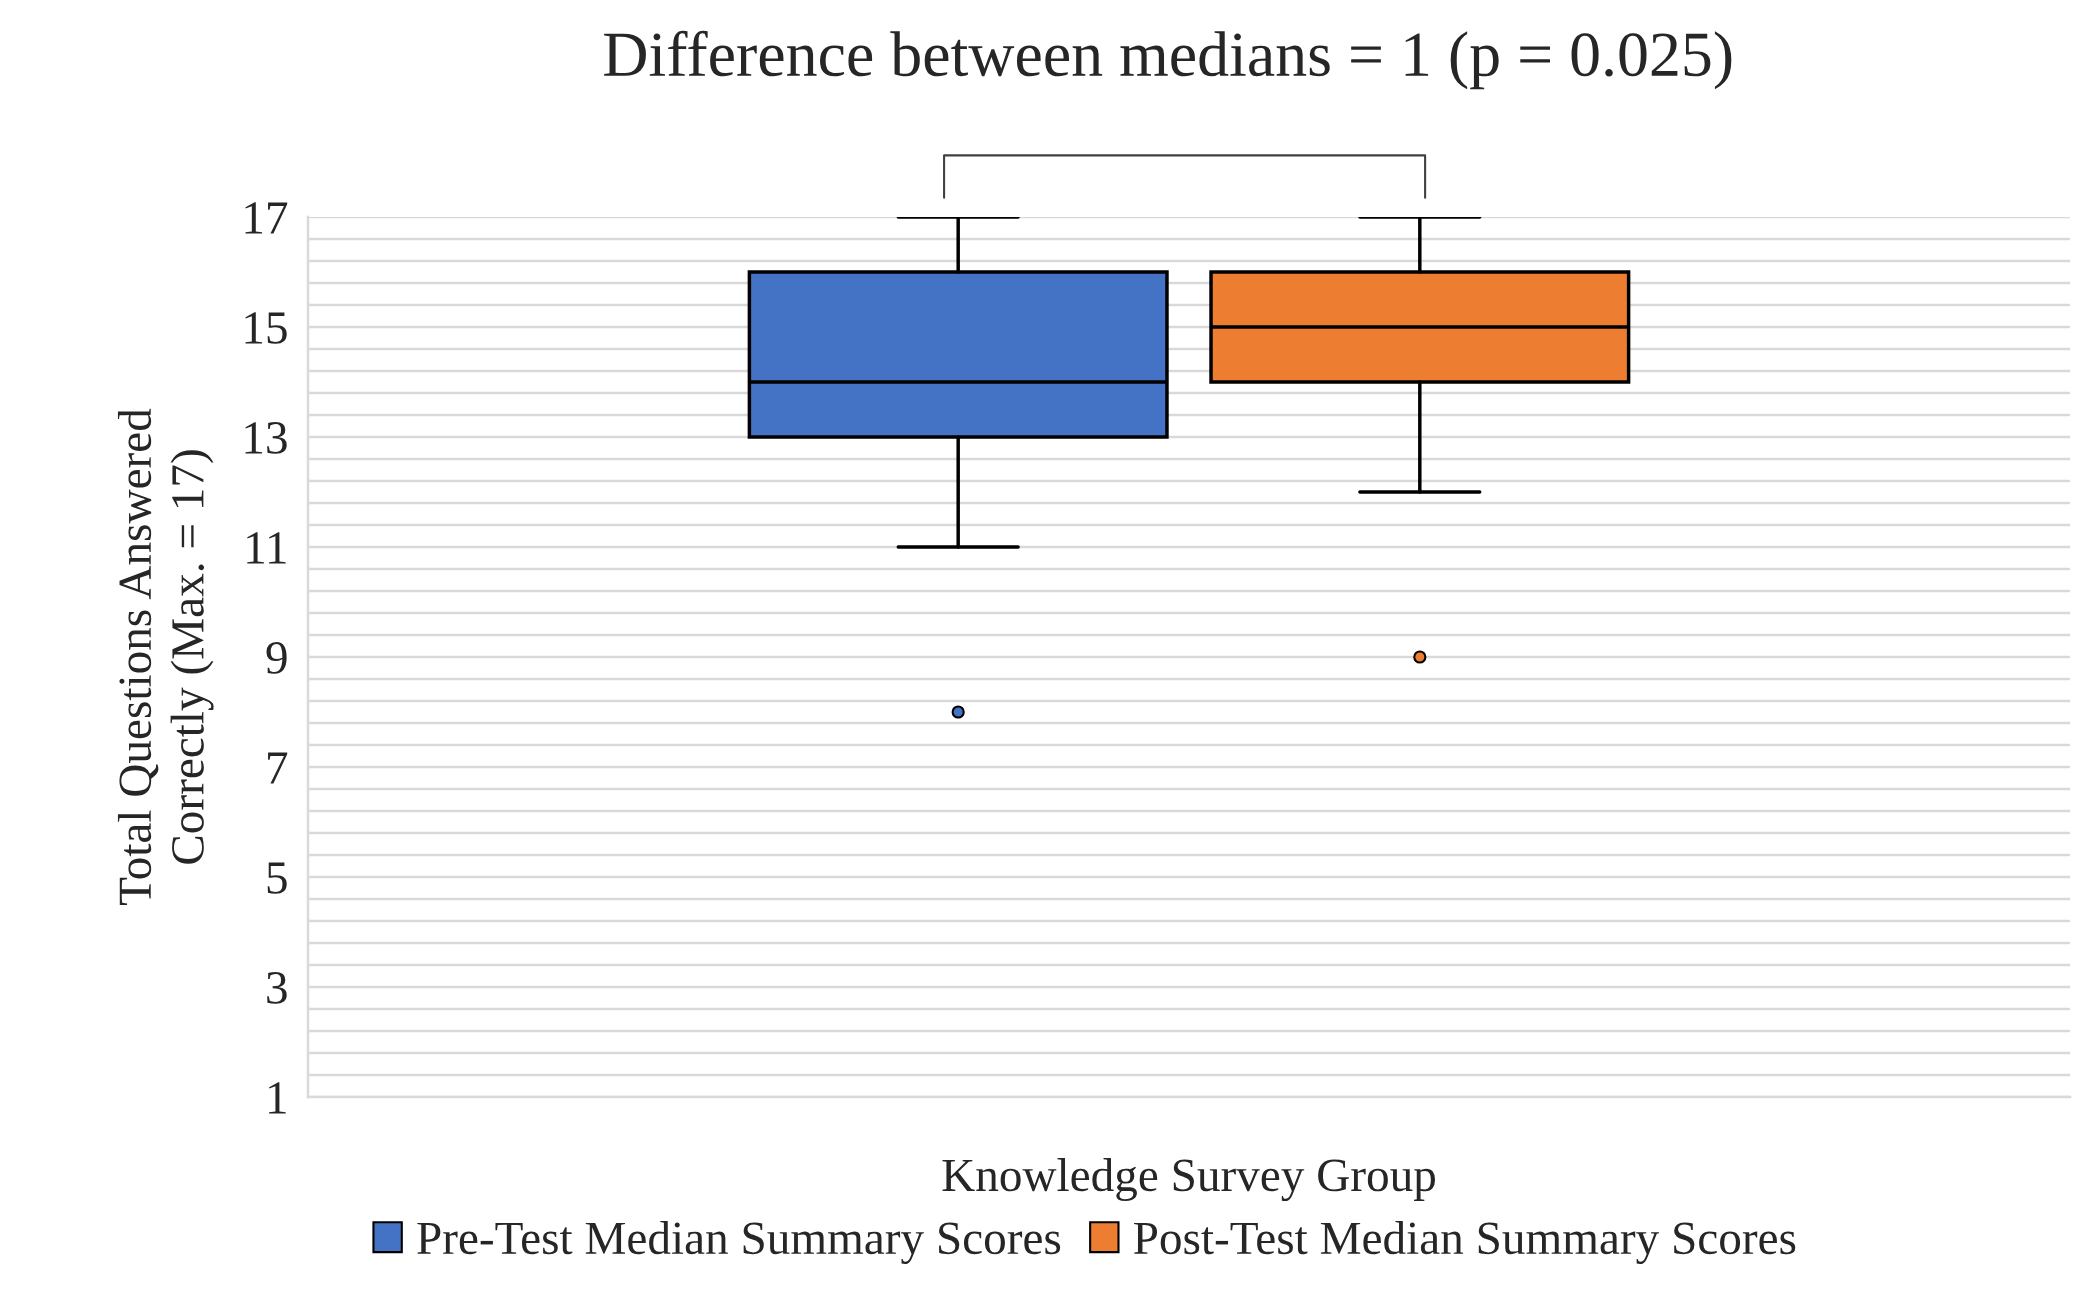 The height and width of the screenshot is (1300, 2076). I want to click on y-tick-label: 9, so click(276, 658).